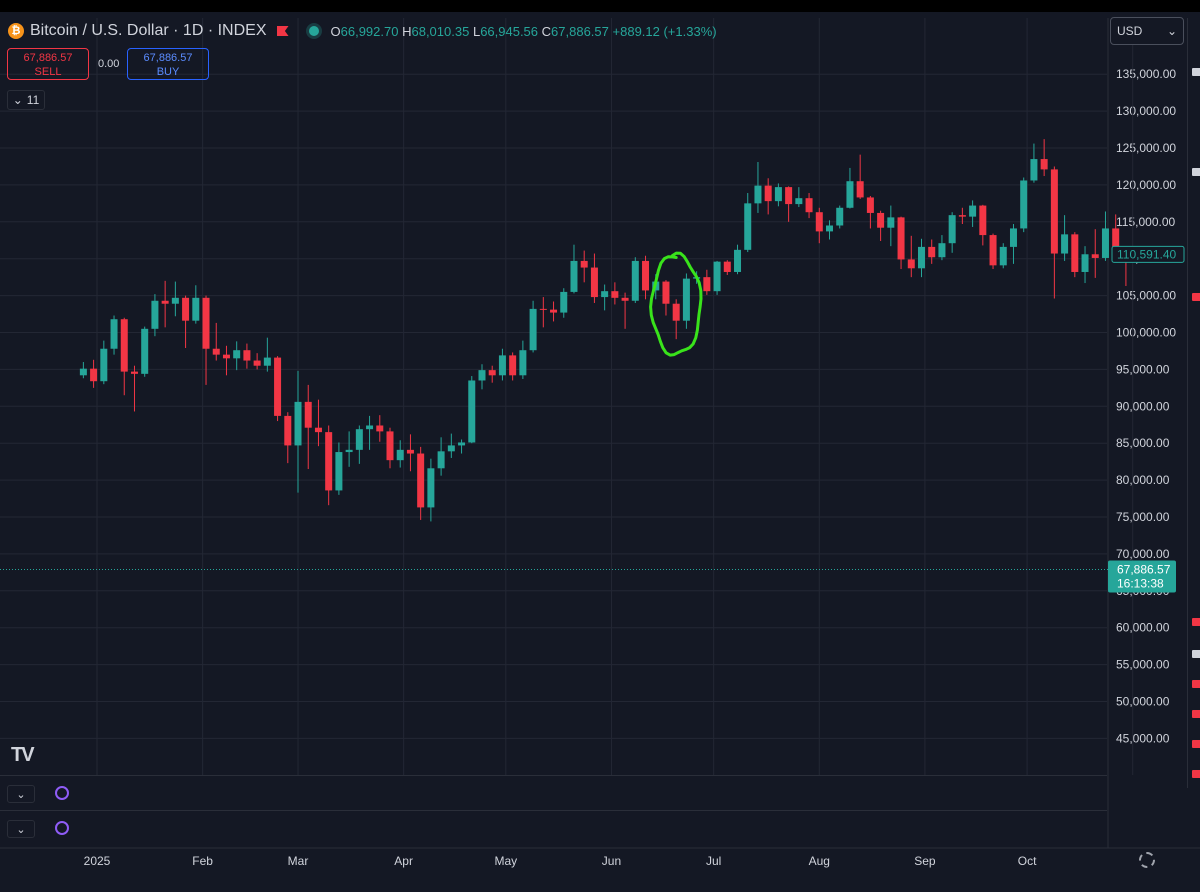 The image size is (1200, 892). What do you see at coordinates (600, 15) in the screenshot?
I see `top-strip-bg` at bounding box center [600, 15].